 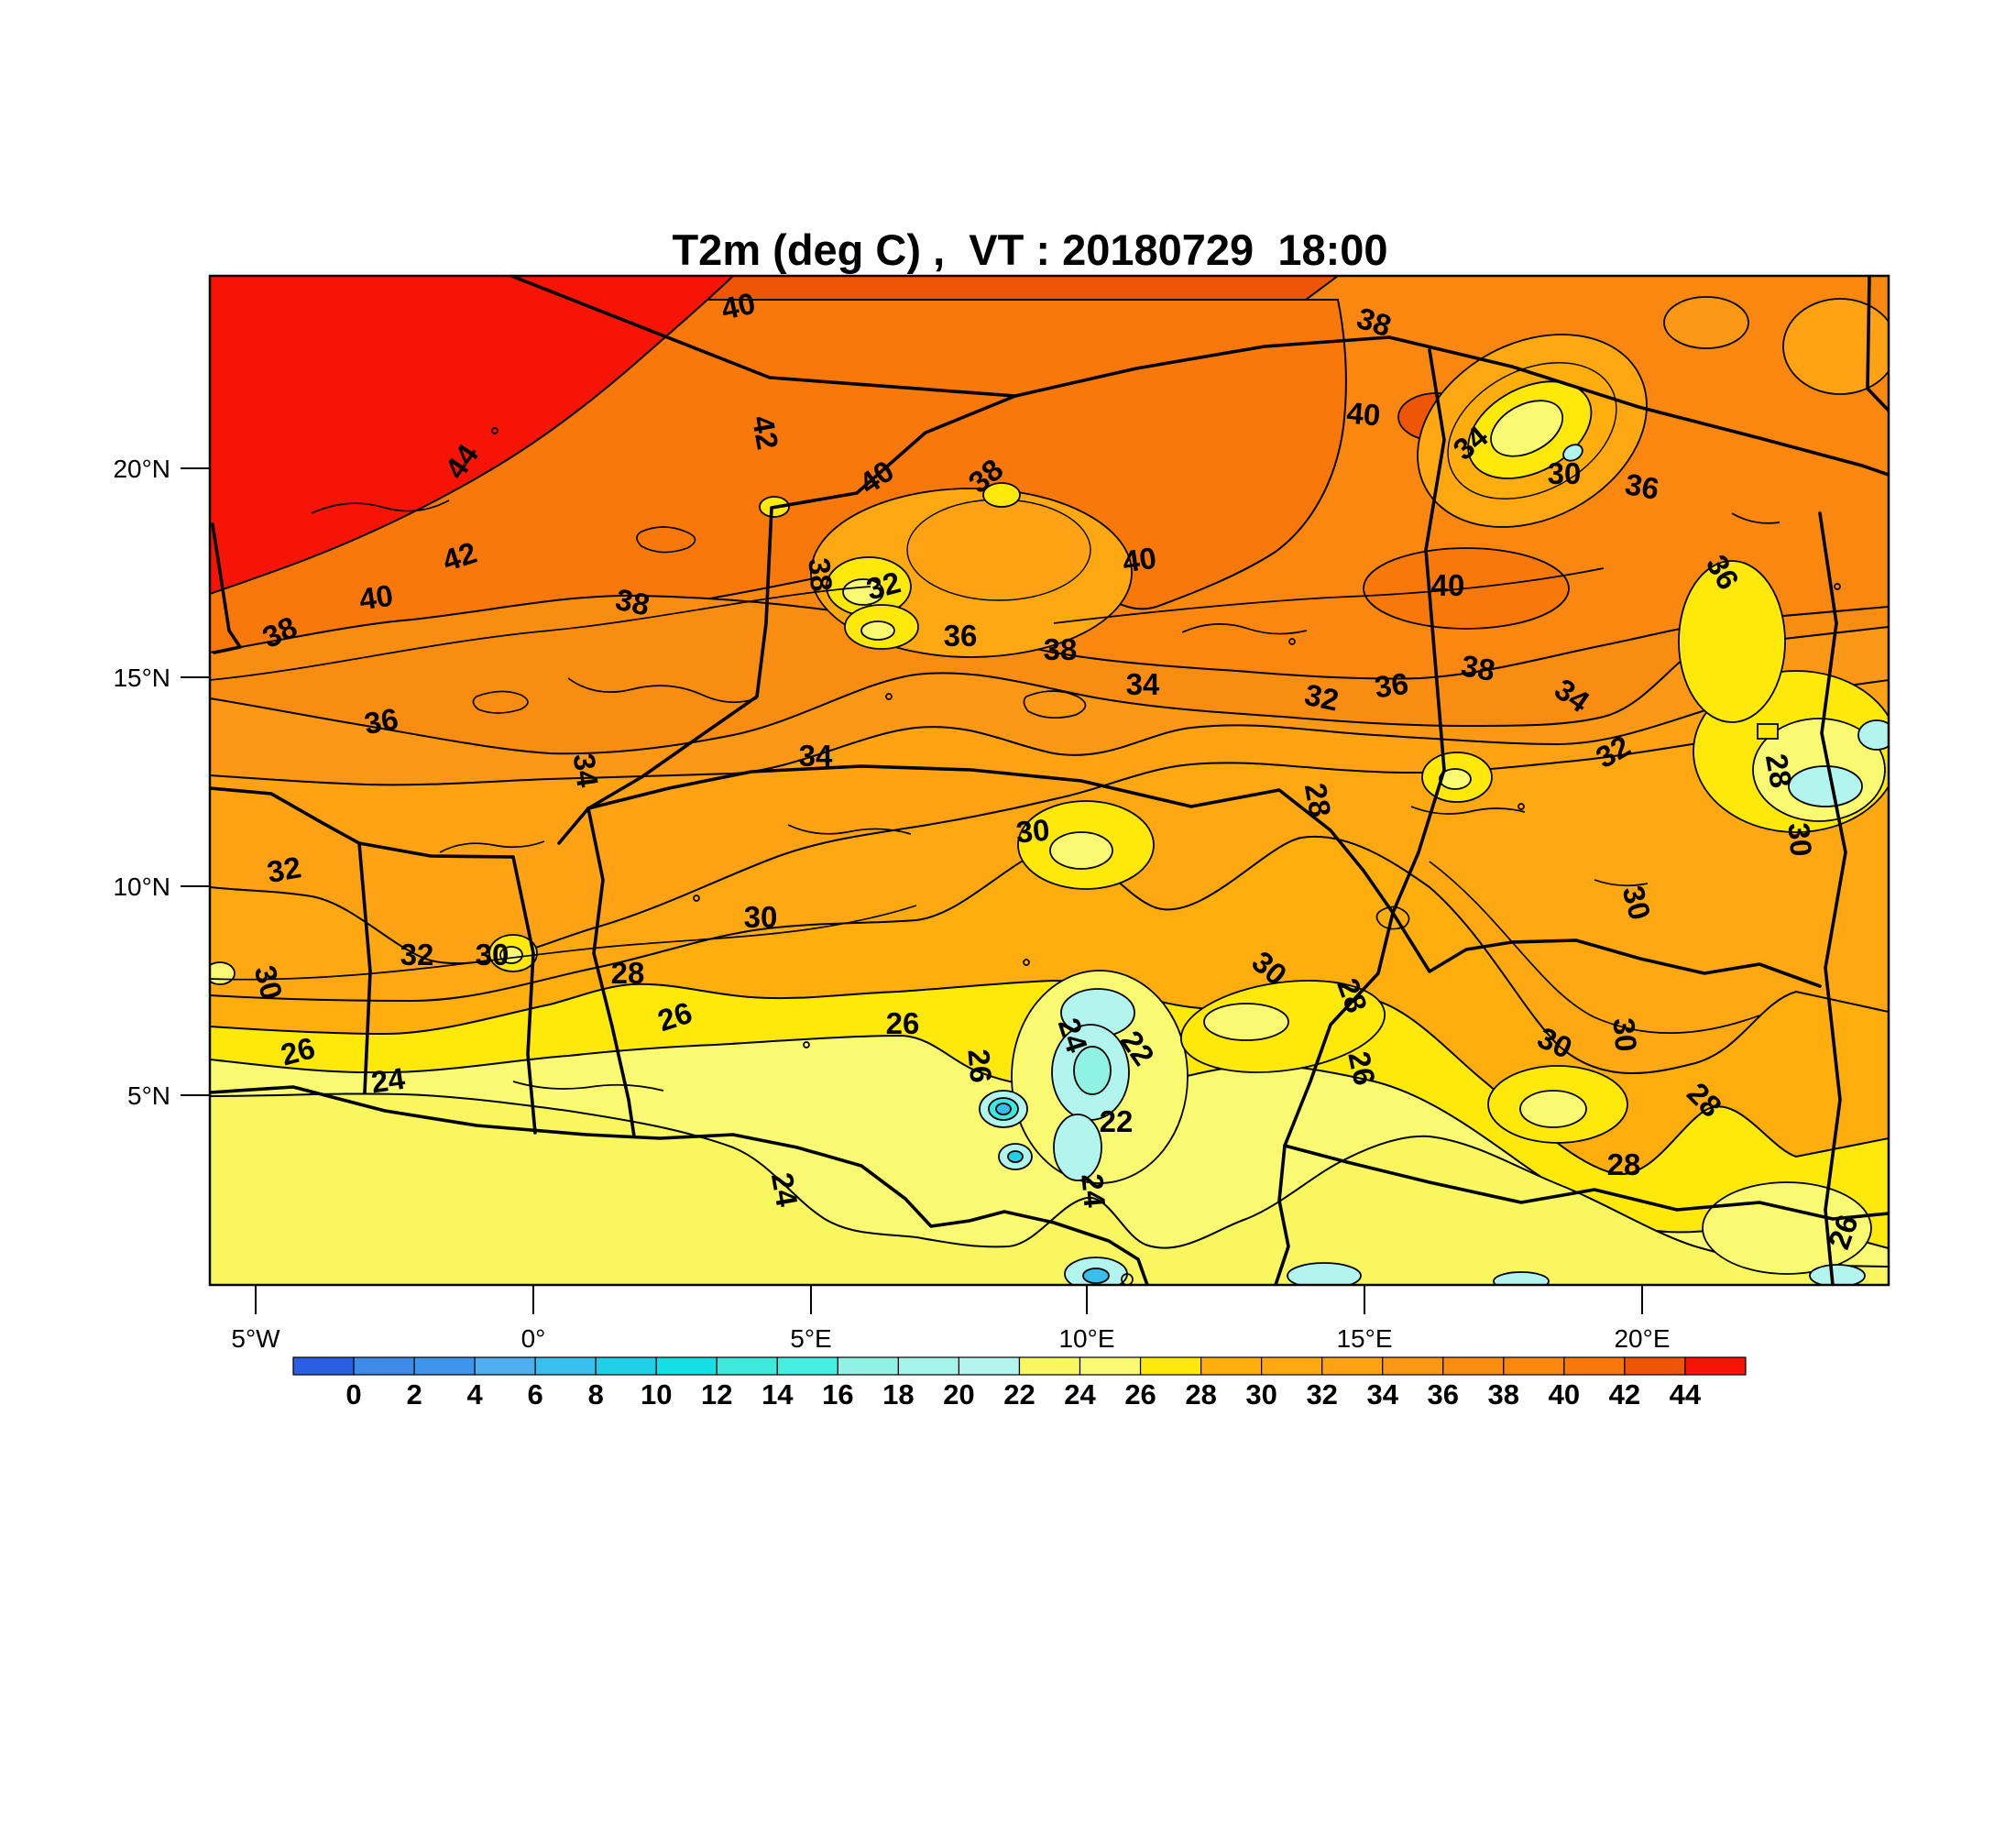 What do you see at coordinates (1086, 1338) in the screenshot?
I see `lon-tick-label: 10°E` at bounding box center [1086, 1338].